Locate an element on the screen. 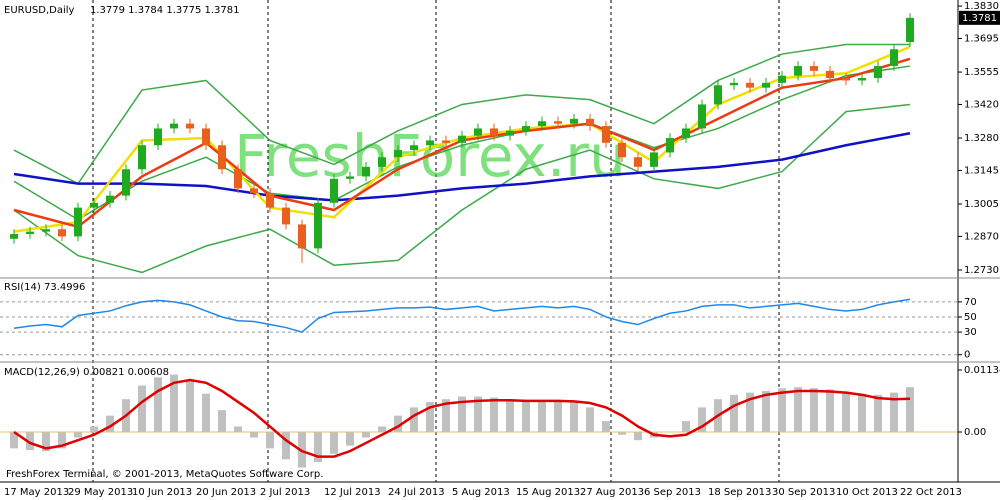  x-tick-label: 17 May 2013 is located at coordinates (36, 492).